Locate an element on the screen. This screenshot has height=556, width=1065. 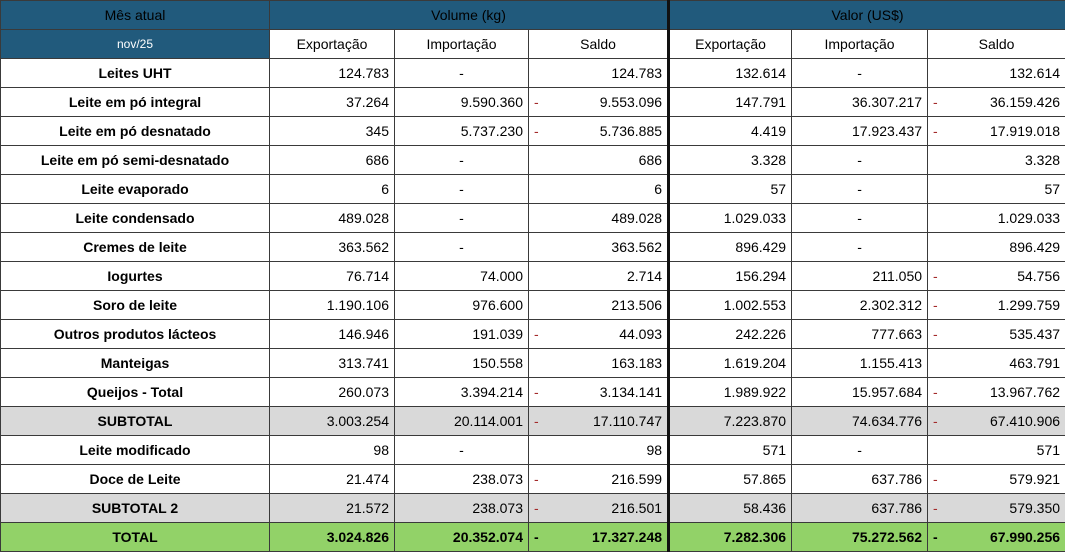
row-label: Outros produtos lácteos is located at coordinates (135, 334).